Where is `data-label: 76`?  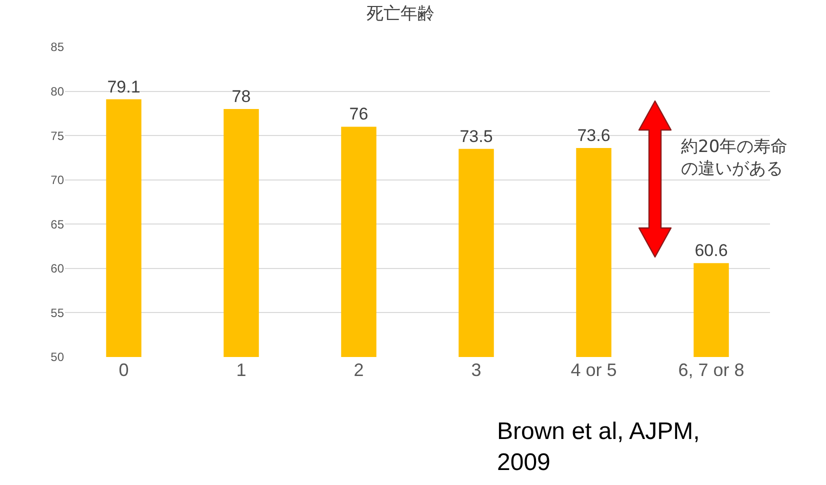
data-label: 76 is located at coordinates (358, 114).